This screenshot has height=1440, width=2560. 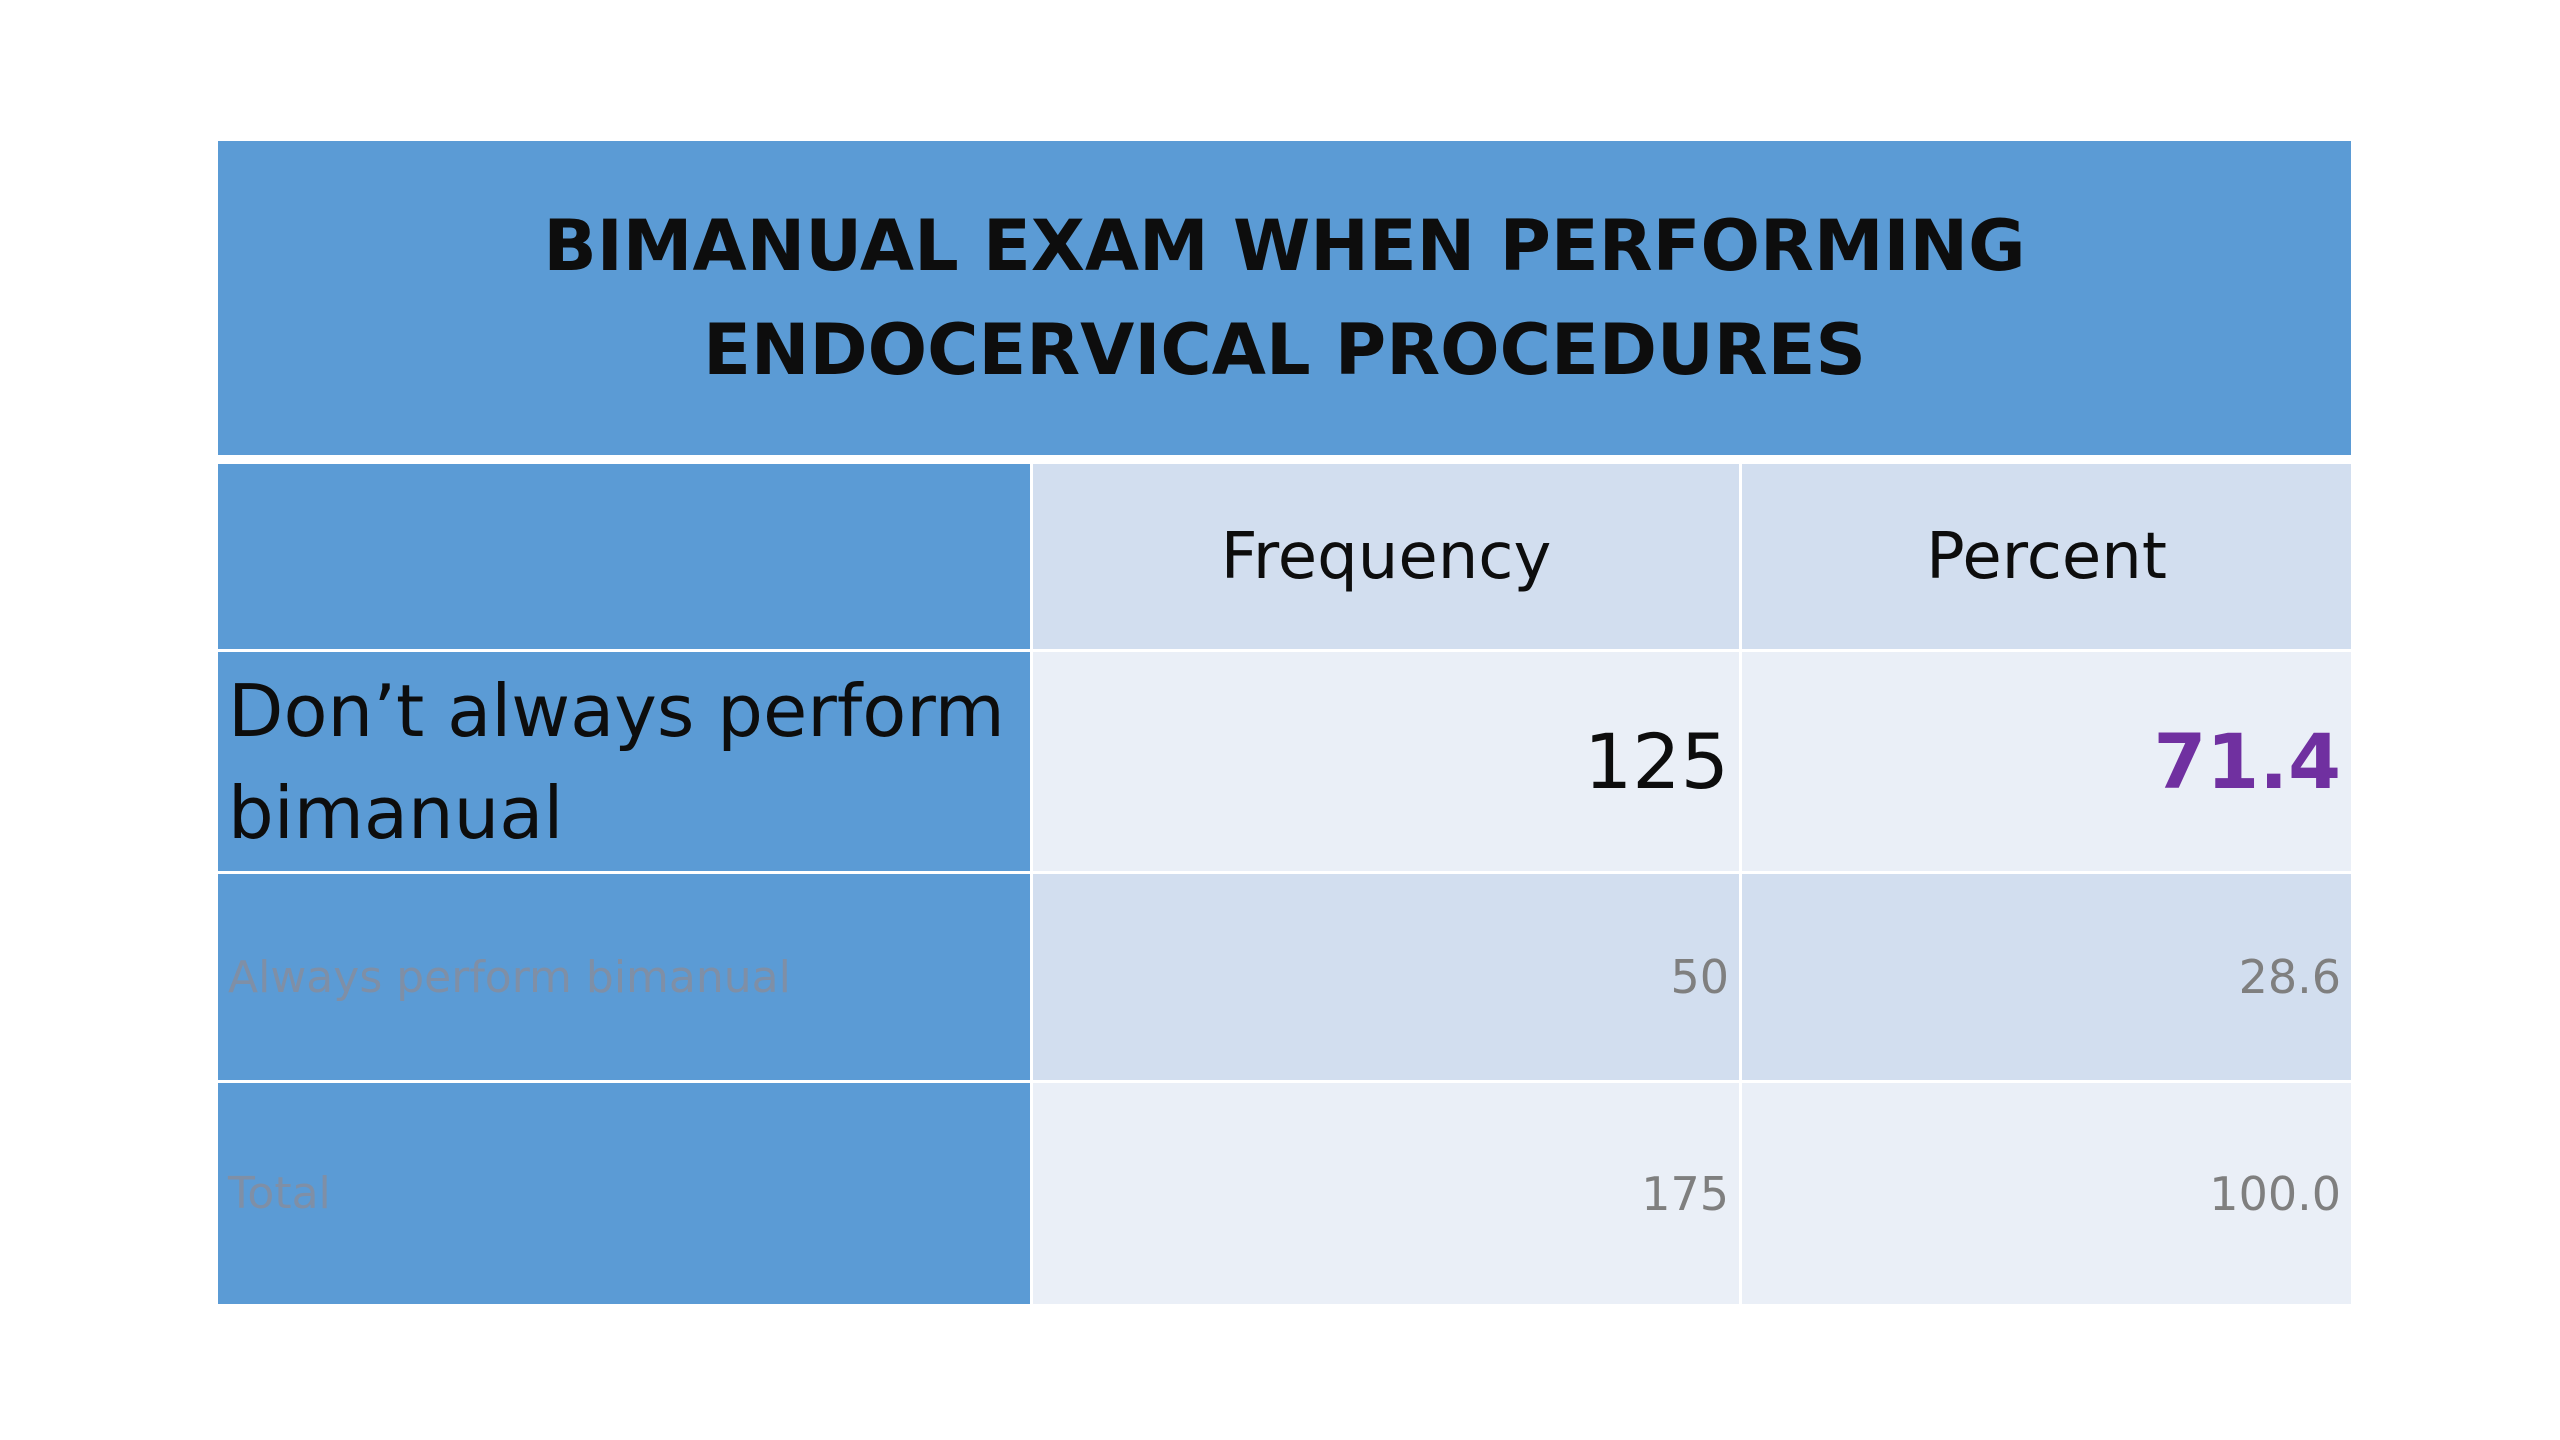 What do you see at coordinates (2046, 761) in the screenshot?
I see `percent-cell: 71.4` at bounding box center [2046, 761].